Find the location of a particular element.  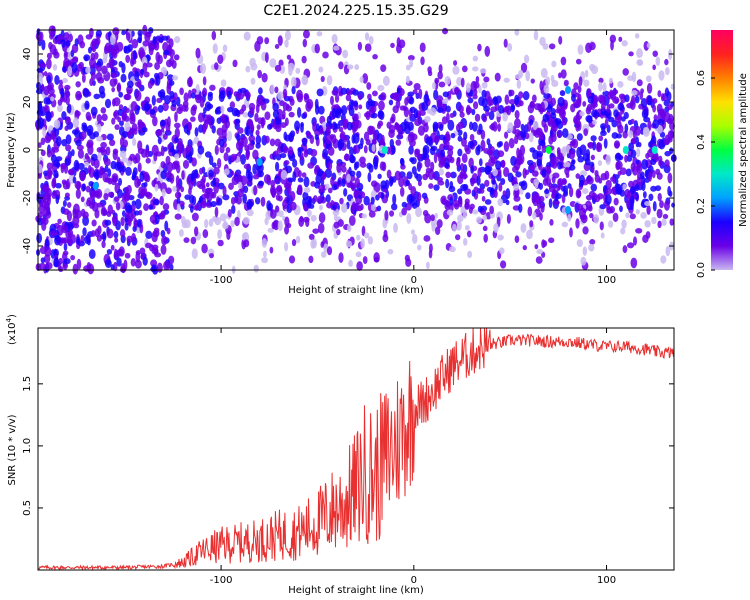

x-tick-label: 100 is located at coordinates (606, 280).